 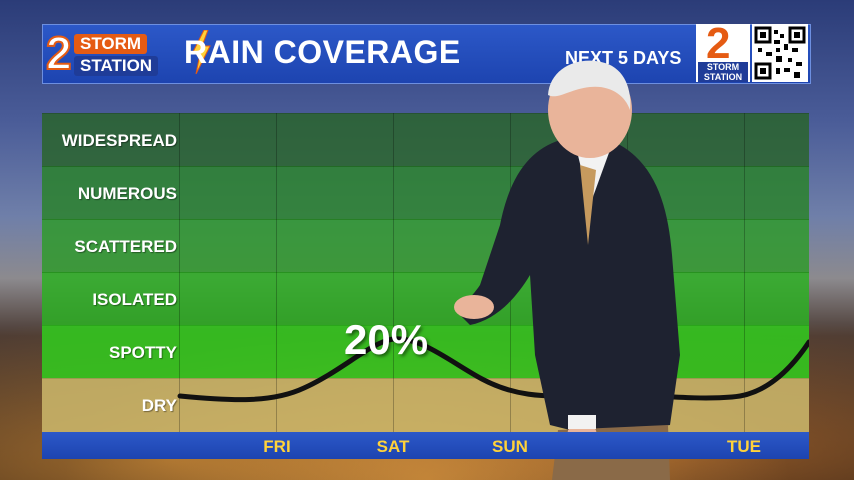 I want to click on badge-numeral: 2, so click(x=718, y=43).